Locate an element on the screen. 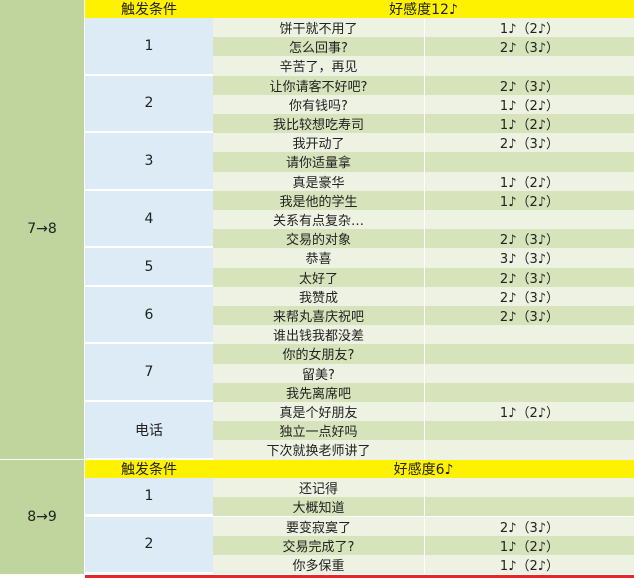  trigger-condition: 7 is located at coordinates (149, 373).